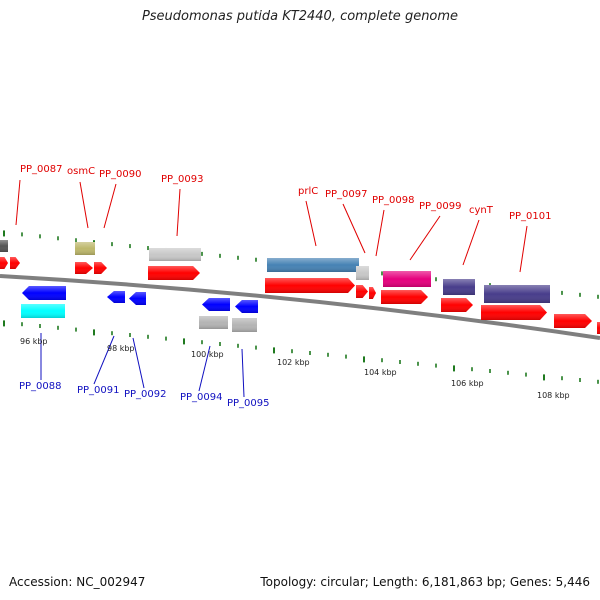 The height and width of the screenshot is (600, 600). Describe the element at coordinates (313, 265) in the screenshot. I see `gene-arrow-prlc-annot-shade` at that location.